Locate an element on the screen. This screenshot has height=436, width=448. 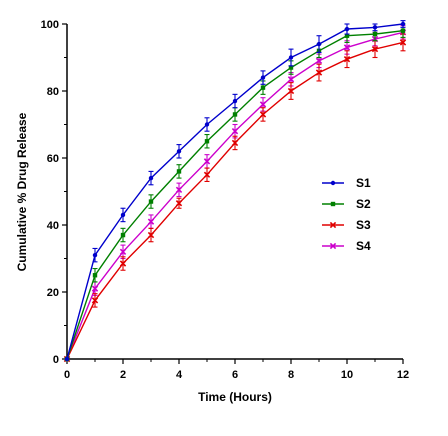
y-tick-label: 20 is located at coordinates (53, 293).